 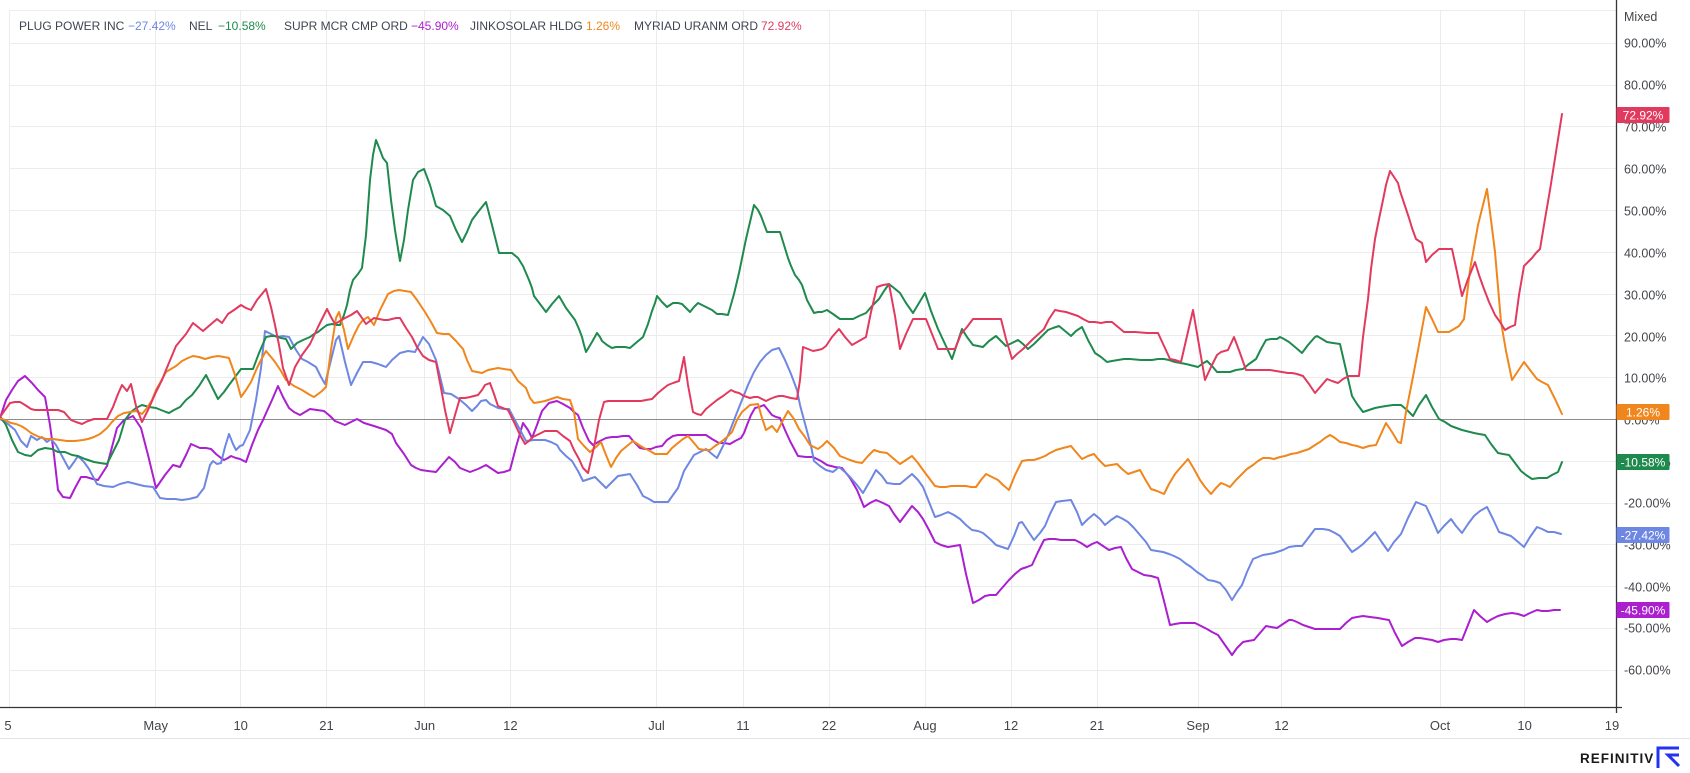 I want to click on svg-text: JINKOSOLAR HLDG, so click(x=526, y=26).